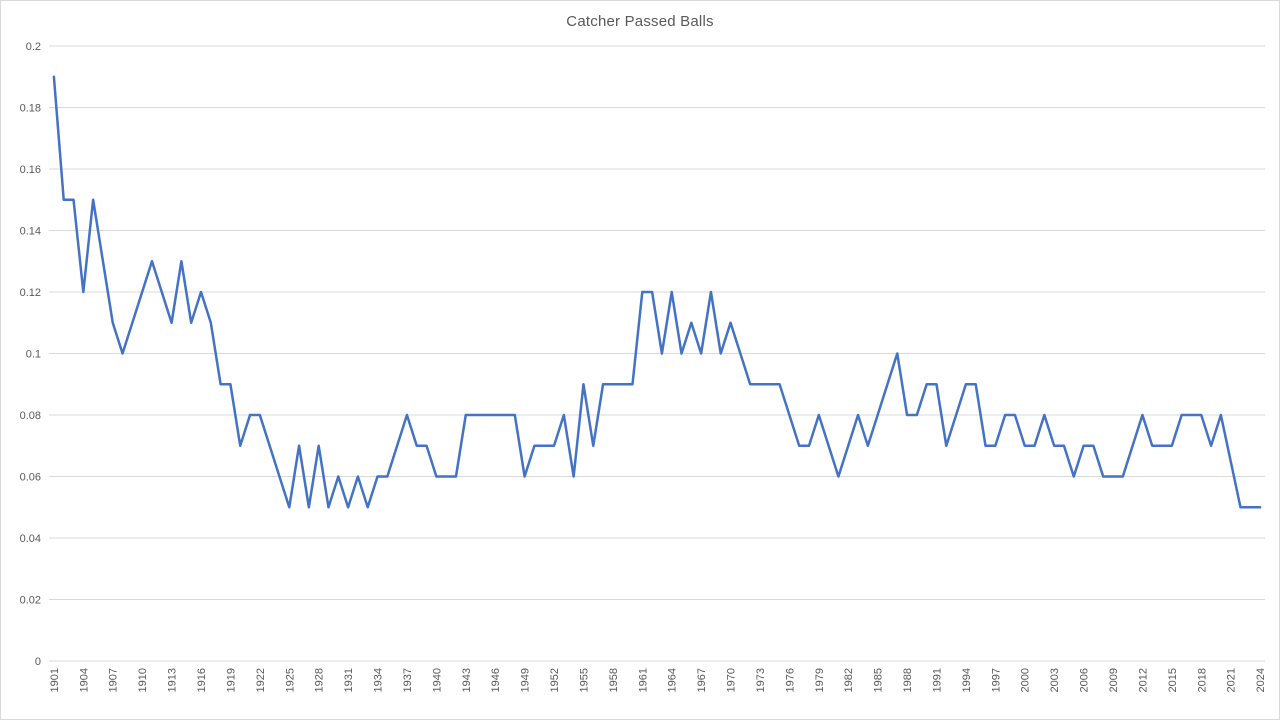 The width and height of the screenshot is (1280, 720). What do you see at coordinates (555, 680) in the screenshot?
I see `x-tick-label: 1952` at bounding box center [555, 680].